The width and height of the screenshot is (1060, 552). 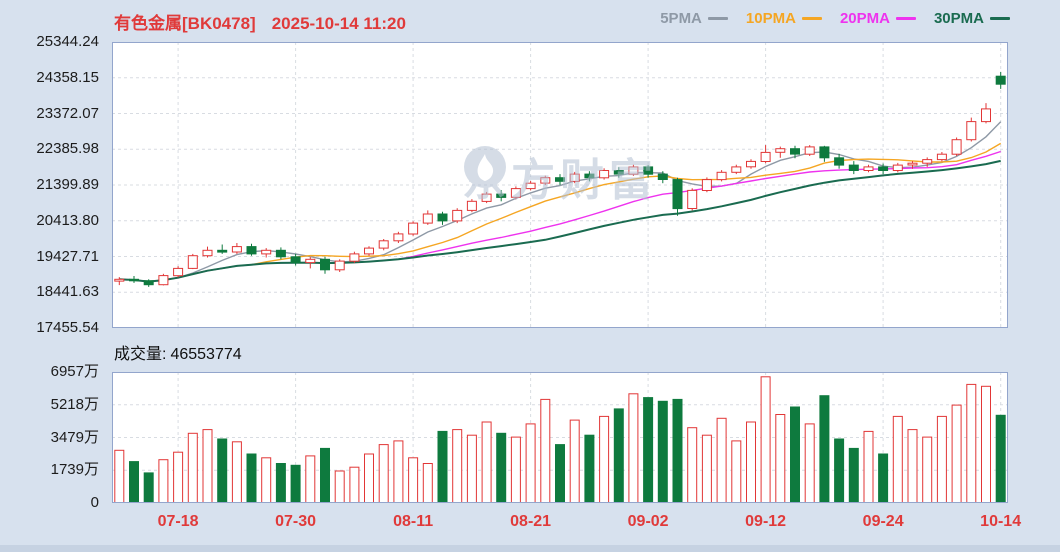 I want to click on legend-item-10pma: 10PMA, so click(x=784, y=18).